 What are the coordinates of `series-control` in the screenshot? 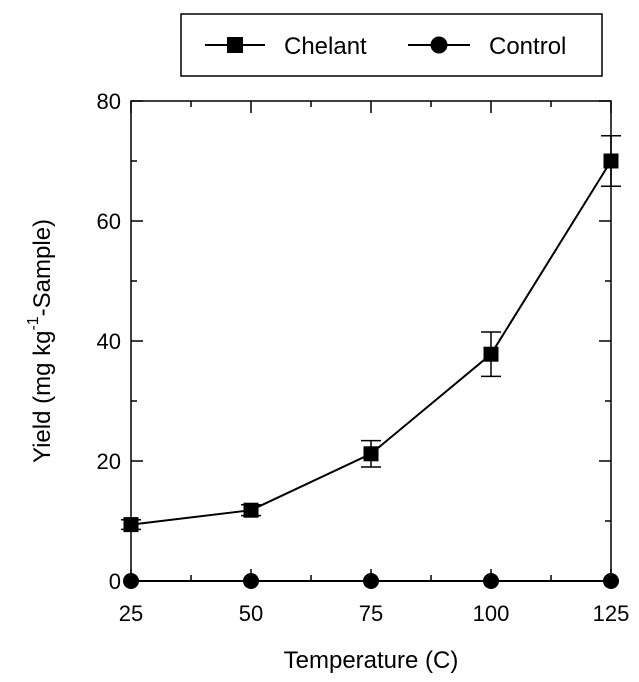 It's located at (371, 581).